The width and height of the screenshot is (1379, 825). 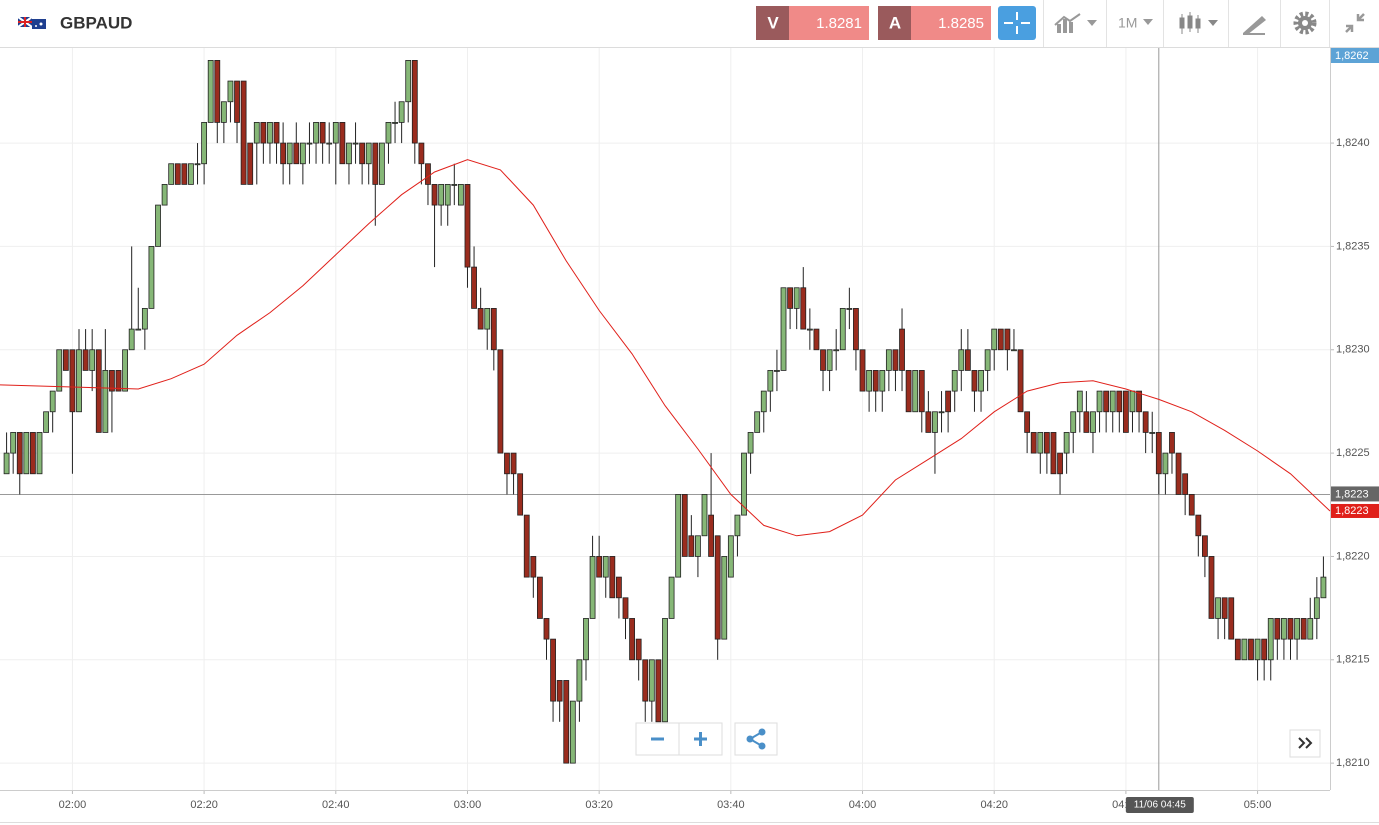 What do you see at coordinates (96, 22) in the screenshot?
I see `symbol: GBPAUD` at bounding box center [96, 22].